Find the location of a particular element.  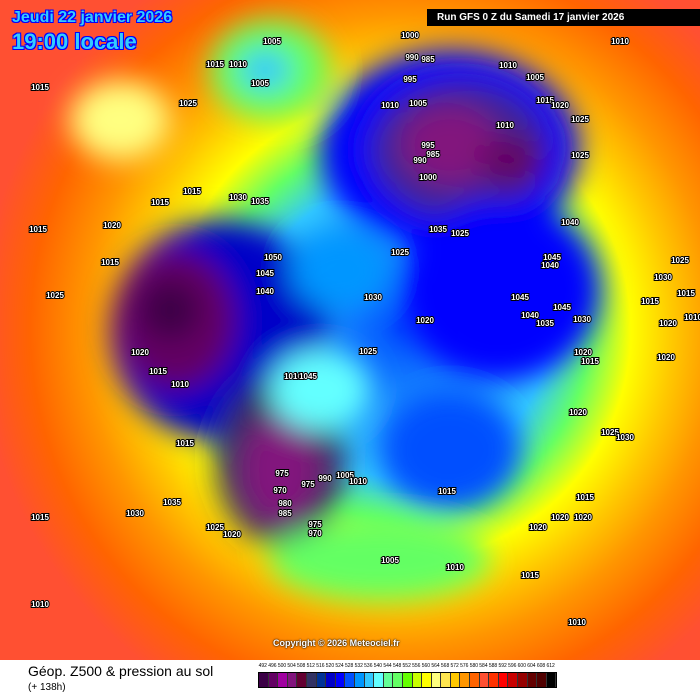

legend-tick: 580 is located at coordinates (474, 666).